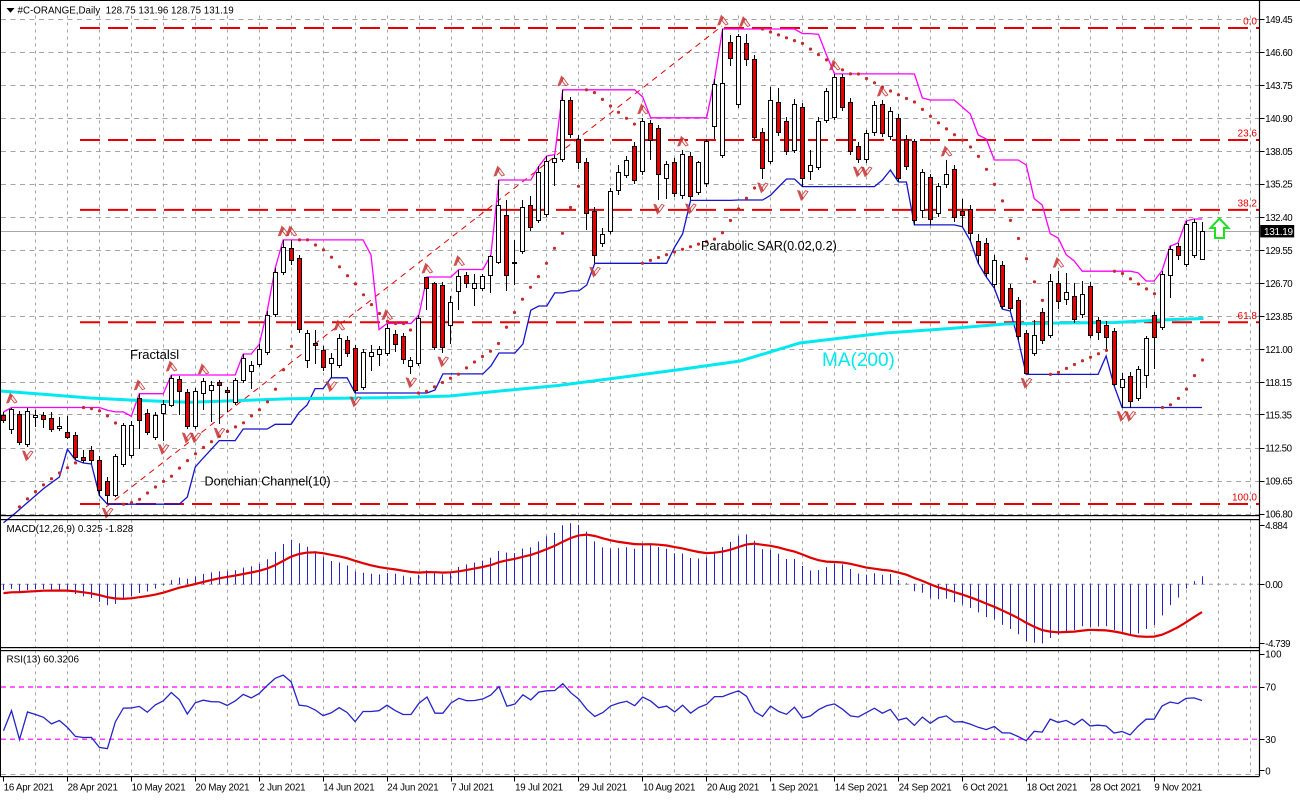 The image size is (1300, 803). Describe the element at coordinates (769, 246) in the screenshot. I see `svg-text: Parabolic SAR(0.02,0.2)` at that location.